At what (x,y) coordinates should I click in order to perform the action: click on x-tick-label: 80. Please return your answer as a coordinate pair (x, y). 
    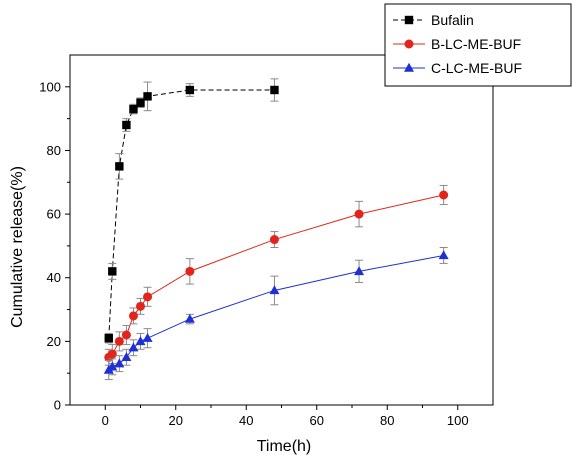
    Looking at the image, I should click on (387, 420).